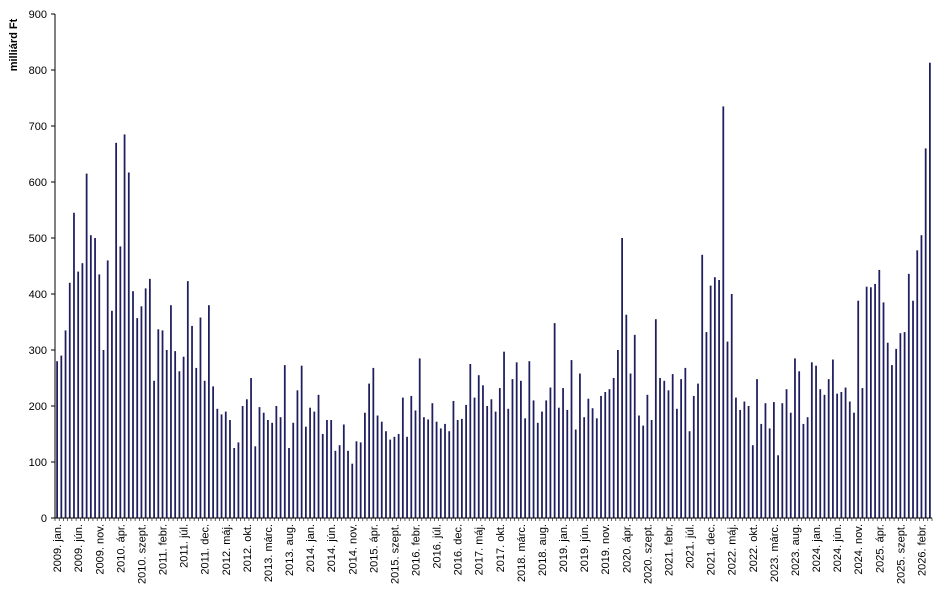 The height and width of the screenshot is (616, 945). What do you see at coordinates (311, 548) in the screenshot?
I see `x-tick-label: 2014. jan.` at bounding box center [311, 548].